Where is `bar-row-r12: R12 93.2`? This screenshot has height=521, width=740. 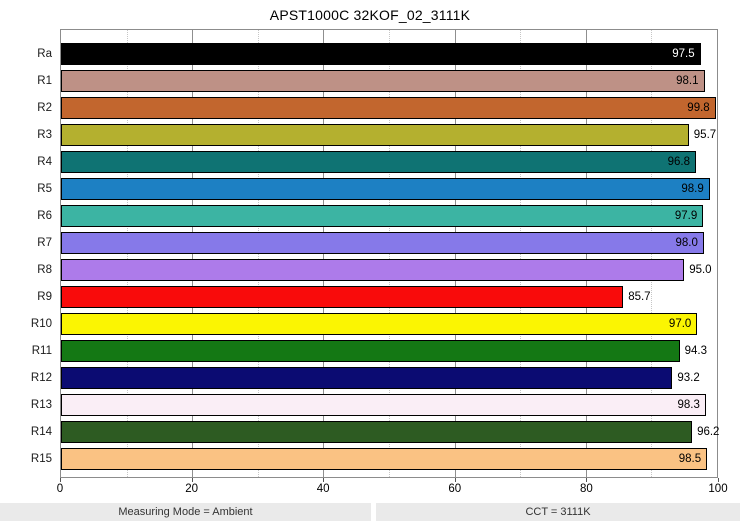
bar-row-r12: R12 93.2 is located at coordinates (374, 377).